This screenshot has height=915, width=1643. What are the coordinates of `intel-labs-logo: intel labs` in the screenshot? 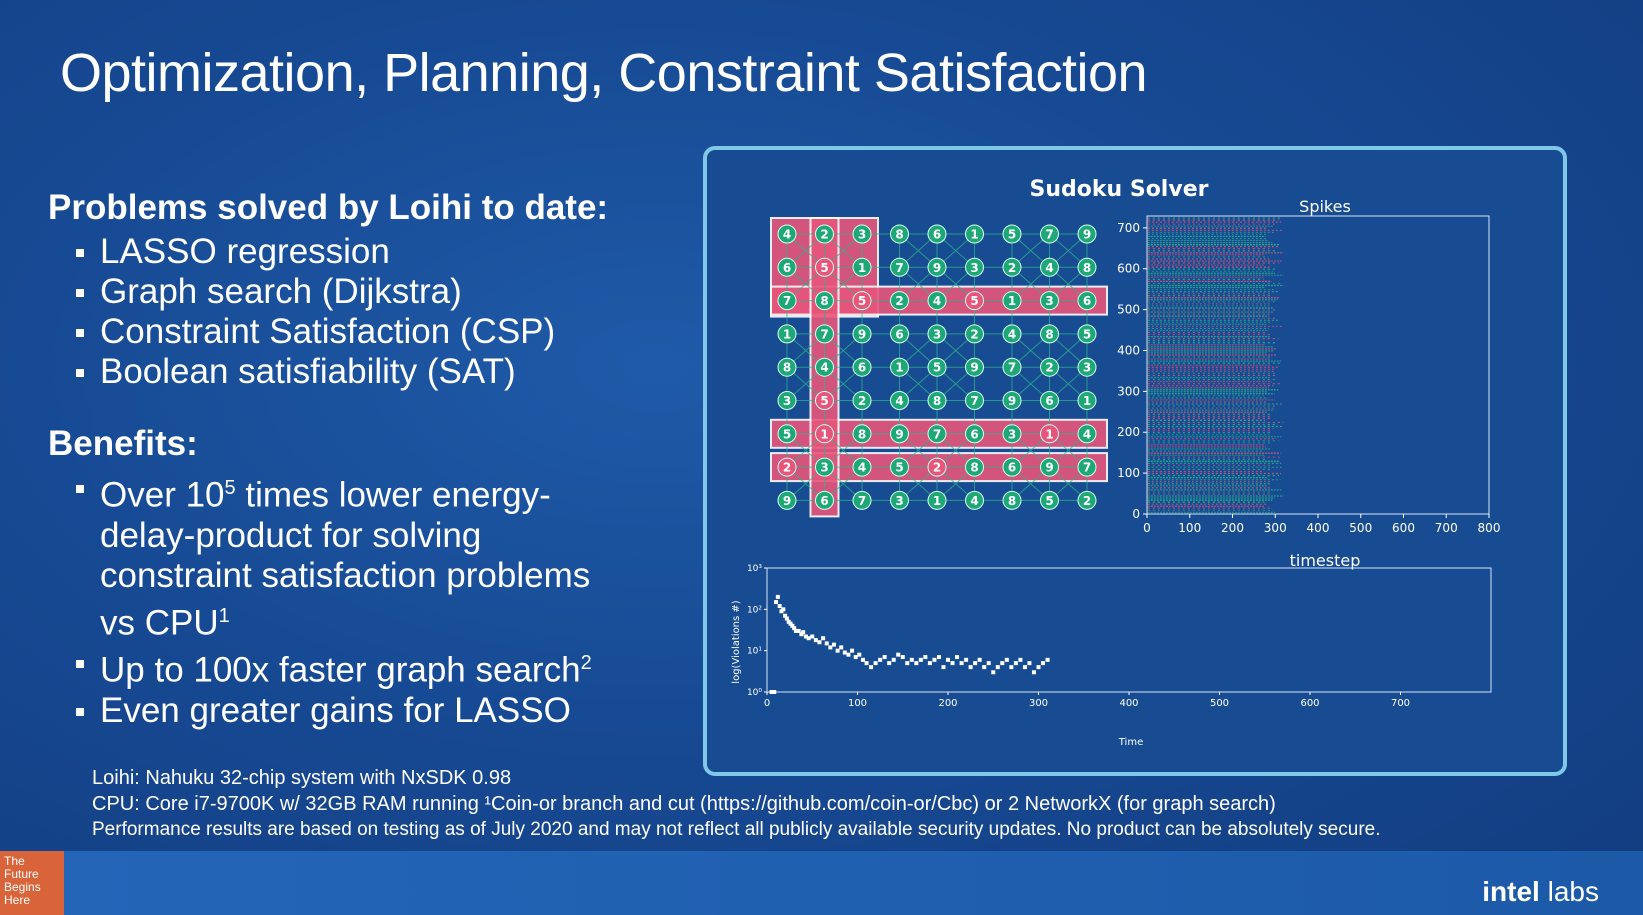 It's located at (1540, 892).